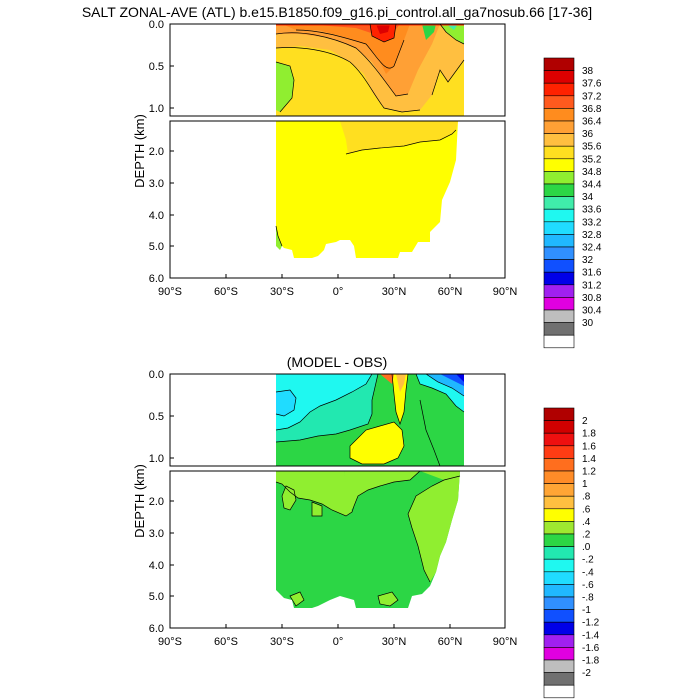 The image size is (700, 700). Describe the element at coordinates (592, 159) in the screenshot. I see `colorbar-tick-label: 35.2` at that location.